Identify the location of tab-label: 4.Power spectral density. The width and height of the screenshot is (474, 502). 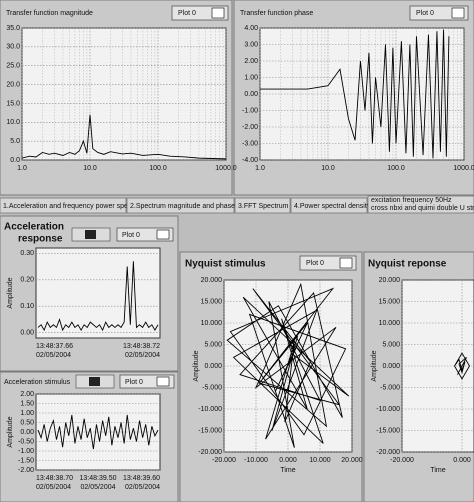
(332, 206).